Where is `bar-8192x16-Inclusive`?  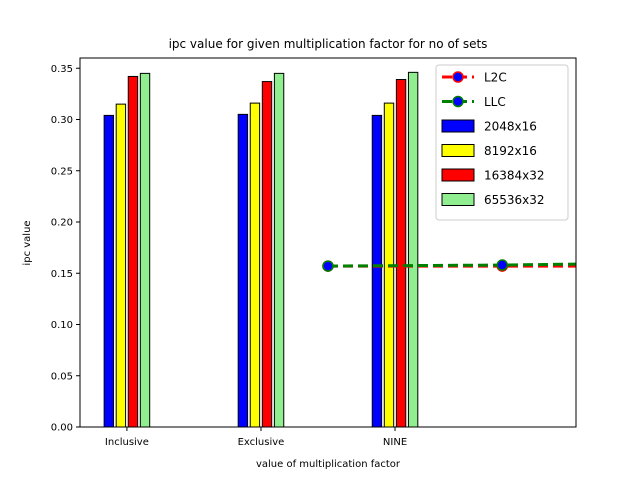
bar-8192x16-Inclusive is located at coordinates (121, 265).